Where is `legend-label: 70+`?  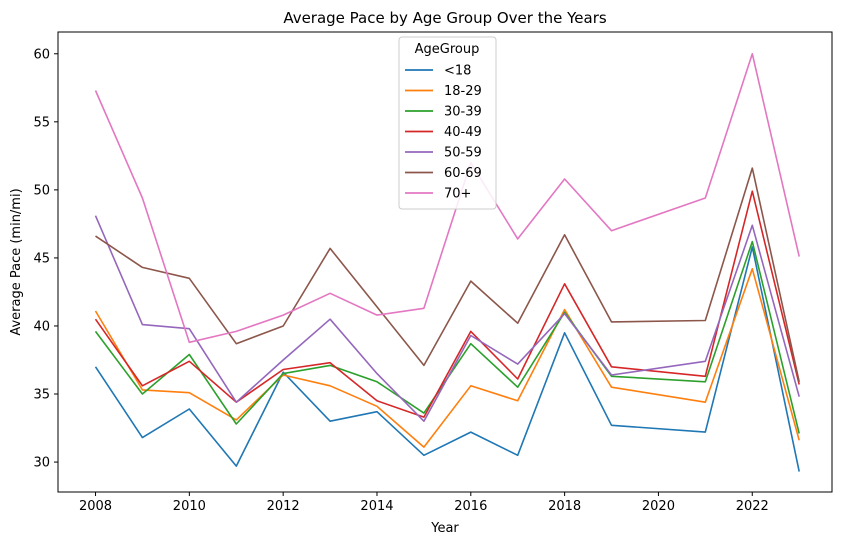 legend-label: 70+ is located at coordinates (457, 194).